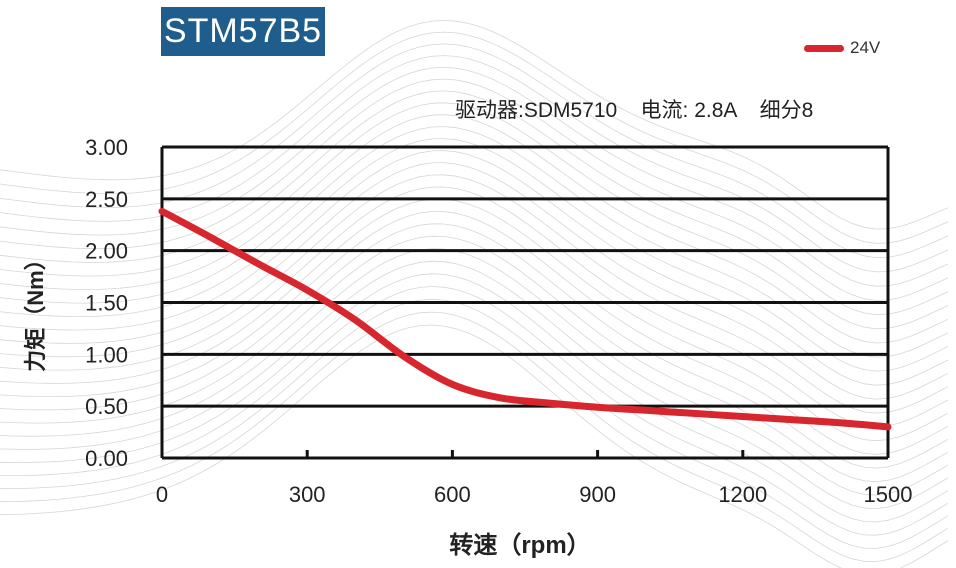 This screenshot has width=956, height=568. What do you see at coordinates (307, 494) in the screenshot?
I see `x-tick-label: 300` at bounding box center [307, 494].